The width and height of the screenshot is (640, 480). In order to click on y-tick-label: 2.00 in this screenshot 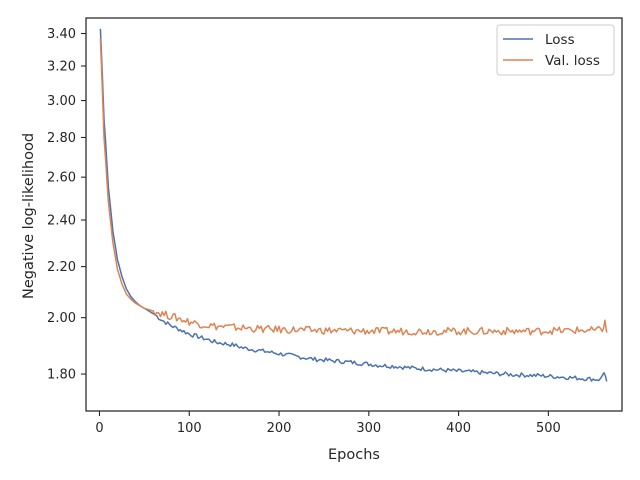, I will do `click(61, 318)`.